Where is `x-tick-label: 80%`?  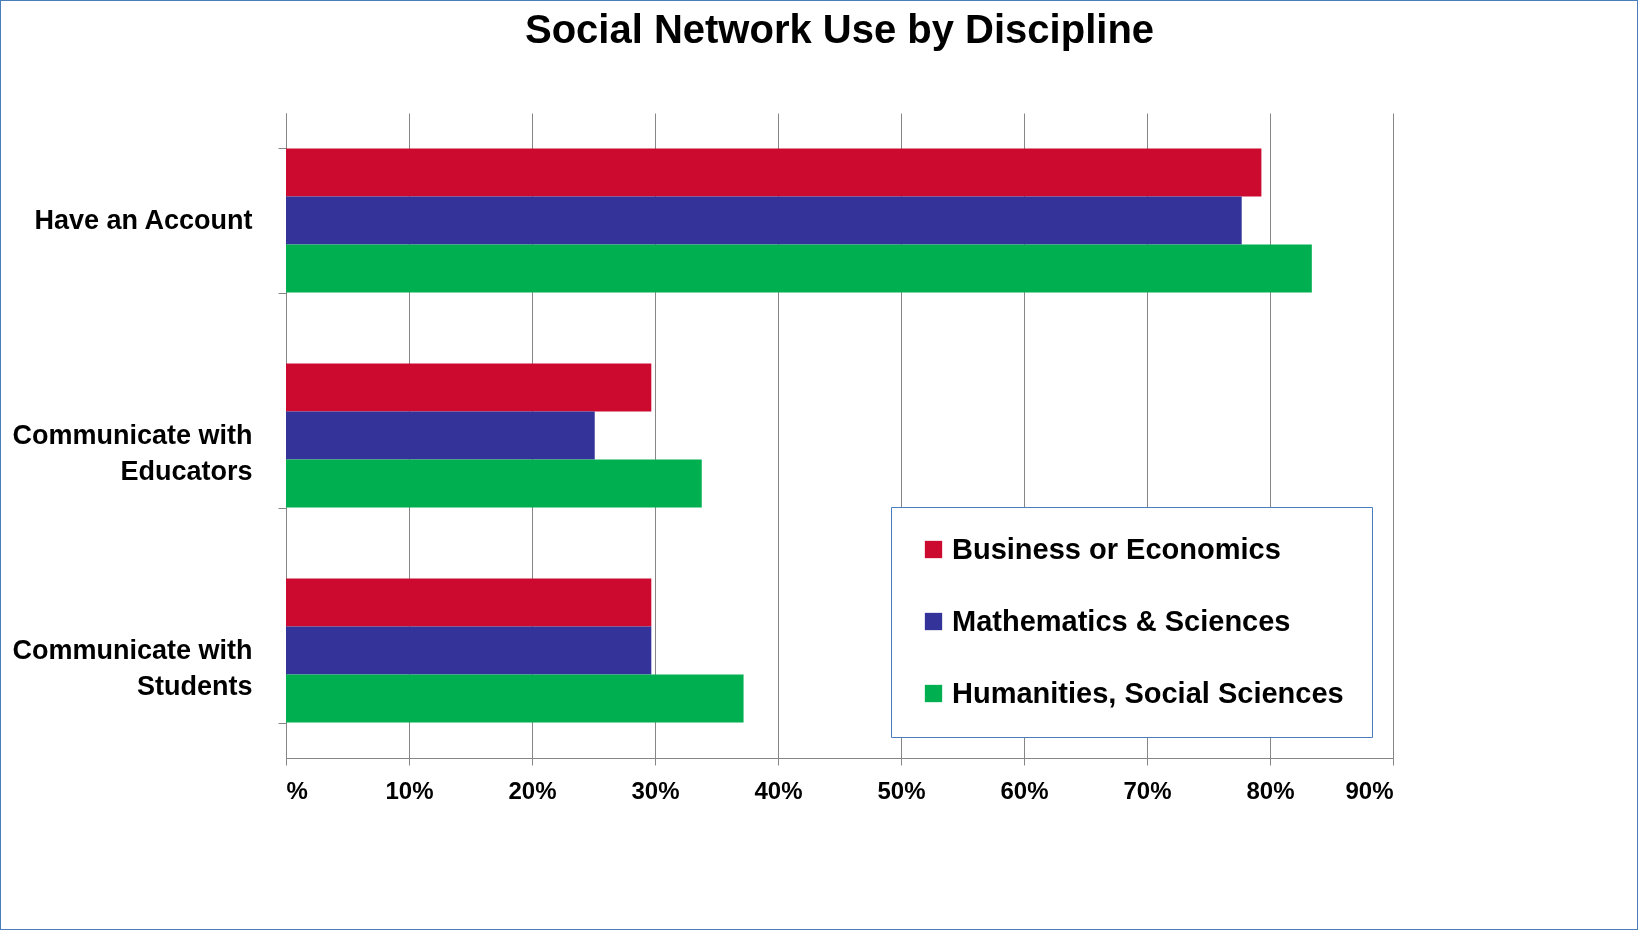
x-tick-label: 80% is located at coordinates (1270, 790).